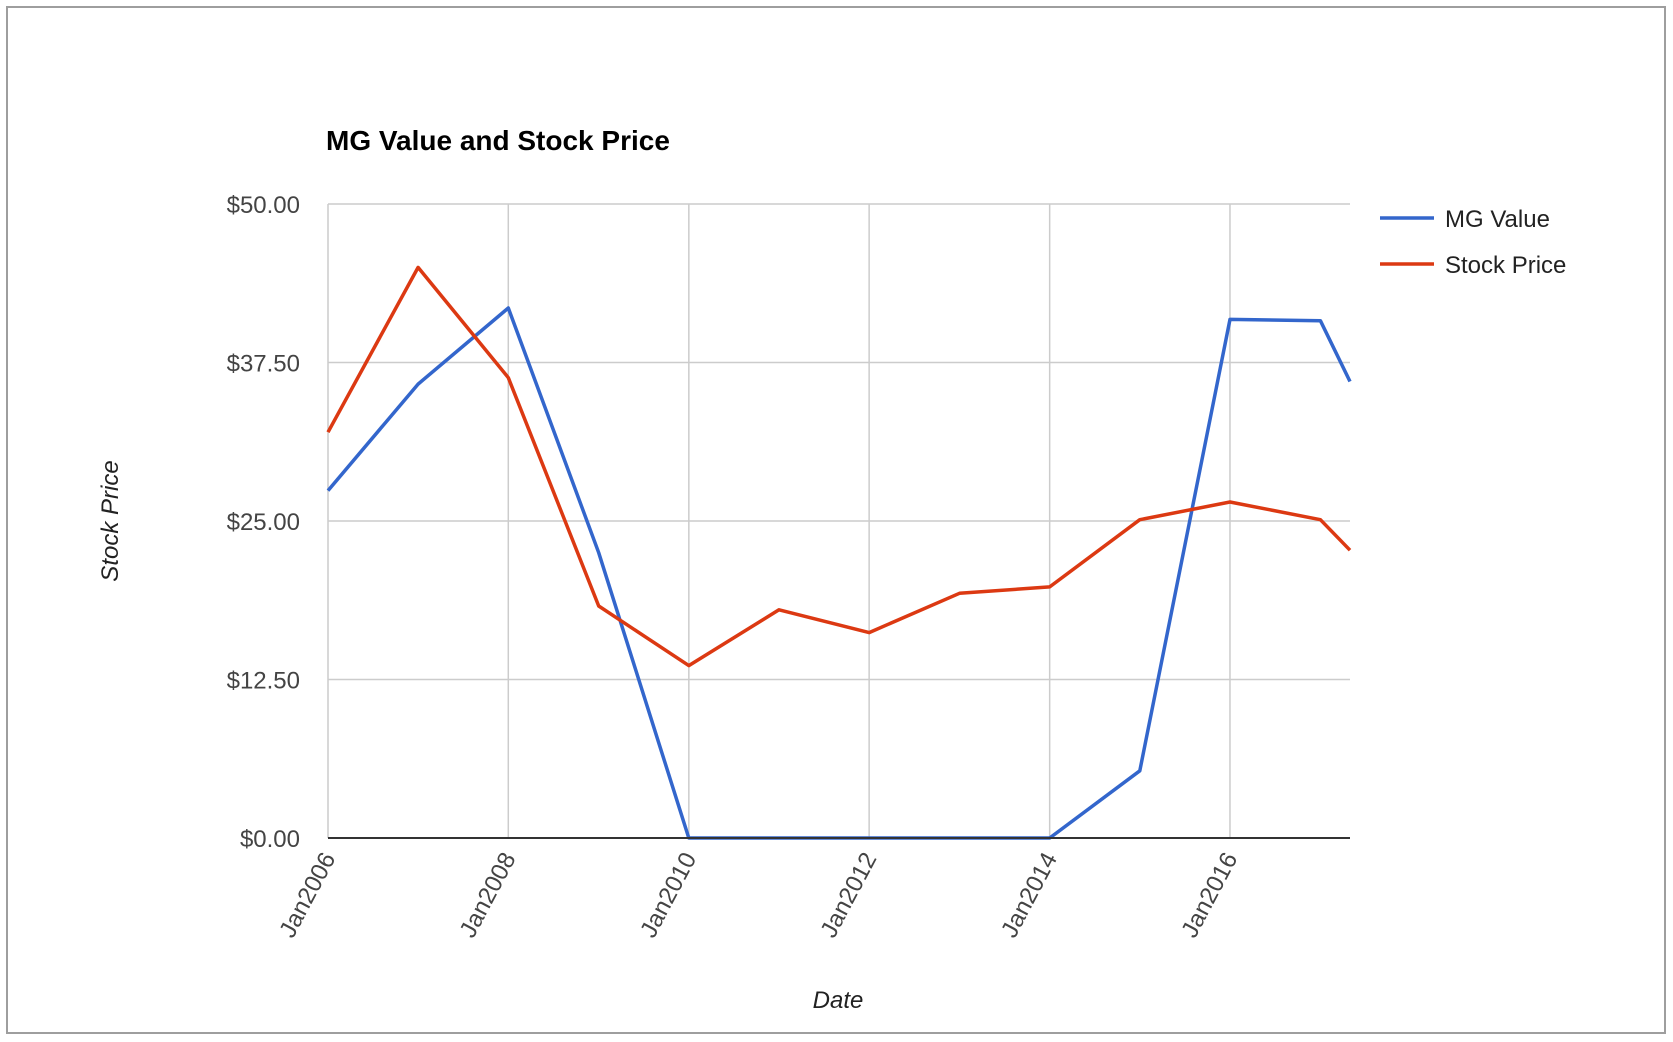 This screenshot has height=1042, width=1673. Describe the element at coordinates (110, 520) in the screenshot. I see `y-axis-title: Stock Price` at that location.